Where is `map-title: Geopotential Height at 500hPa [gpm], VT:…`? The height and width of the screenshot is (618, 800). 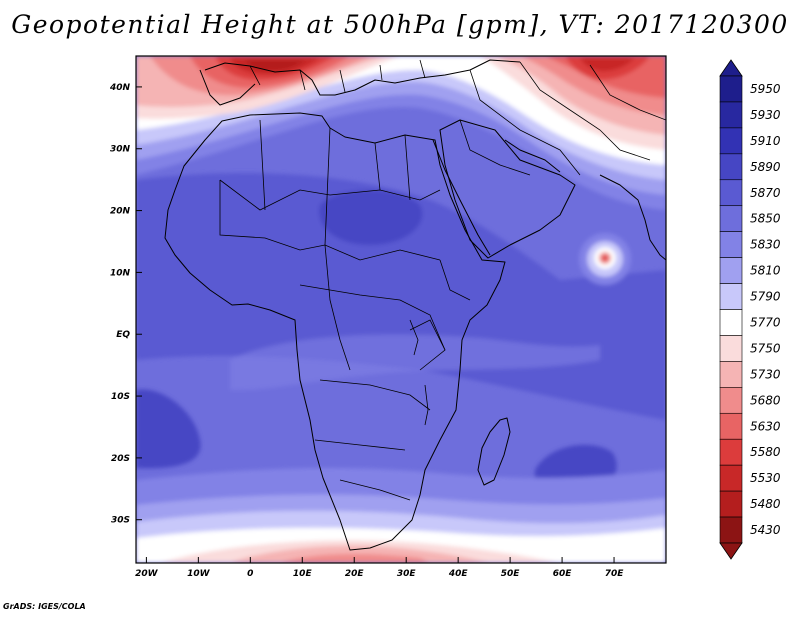
map-title: Geopotential Height at 500hPa [gpm], VT:… is located at coordinates (400, 24).